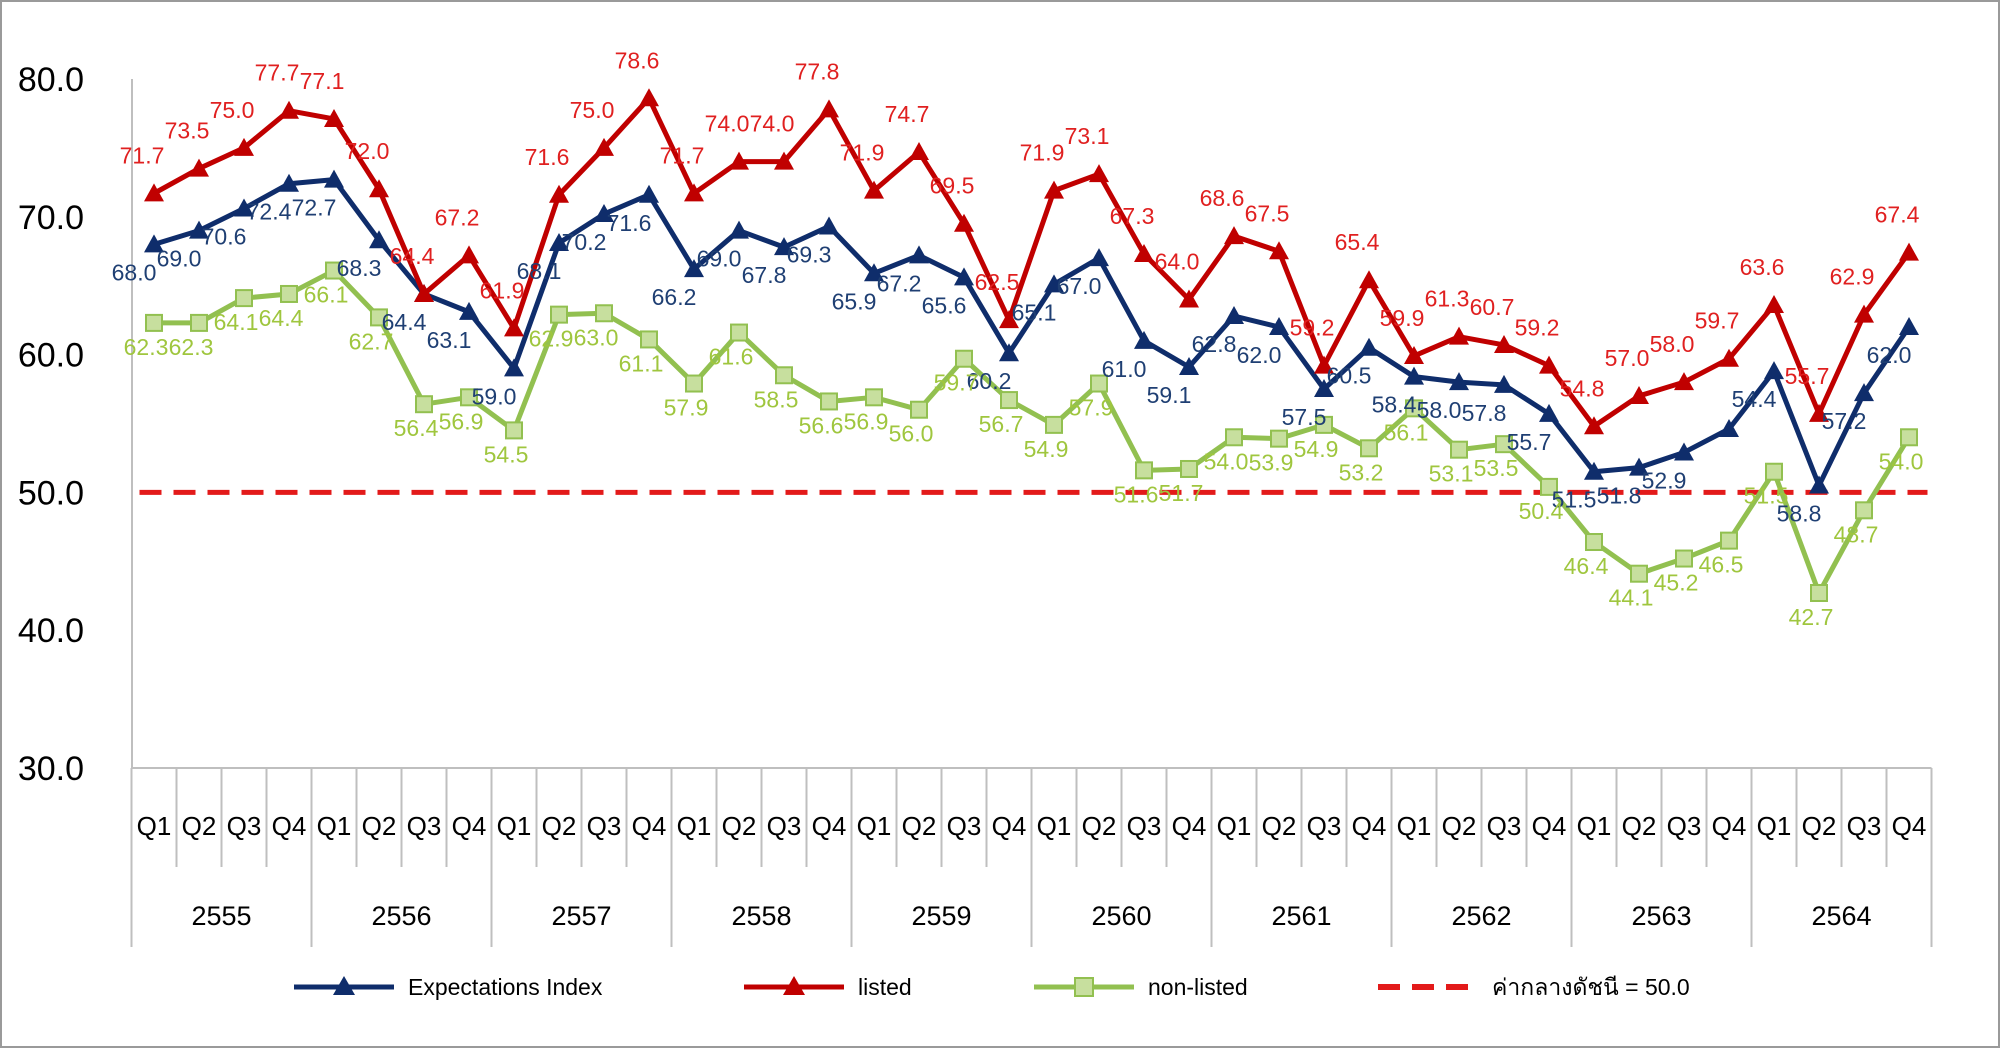 Image resolution: width=2000 pixels, height=1050 pixels. I want to click on listed-data-label: 71.7, so click(142, 155).